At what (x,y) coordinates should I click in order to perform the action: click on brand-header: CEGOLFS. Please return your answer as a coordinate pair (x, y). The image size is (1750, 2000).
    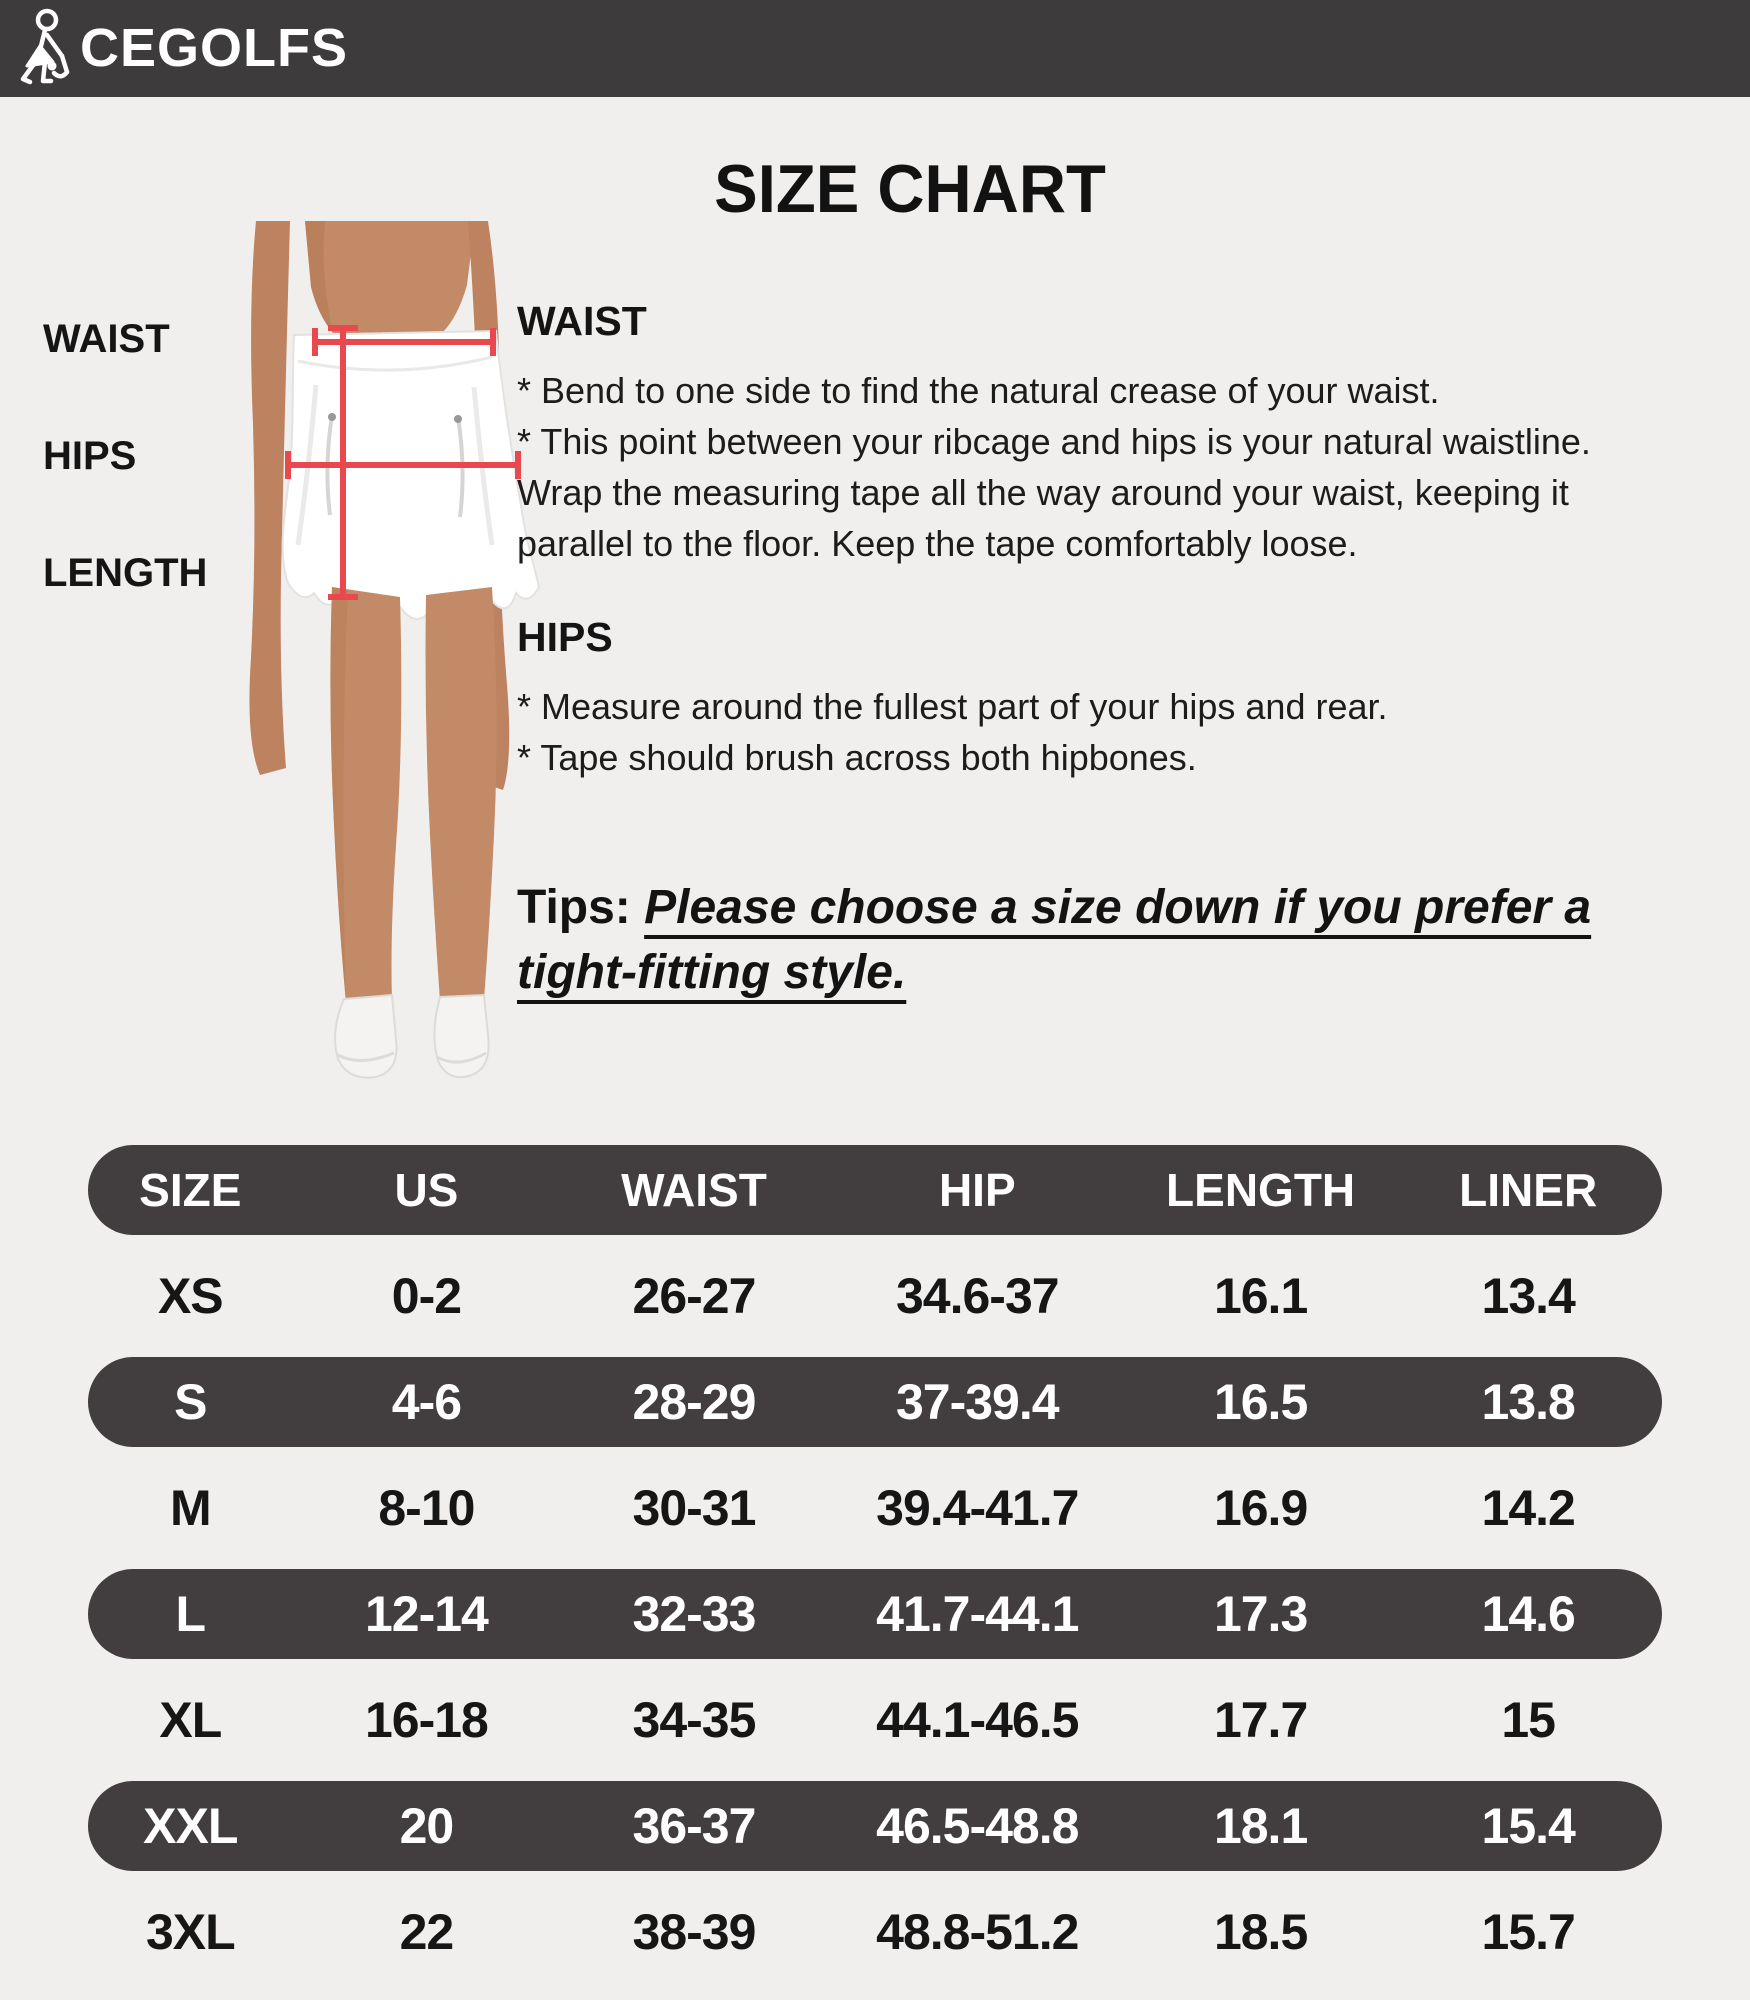
    Looking at the image, I should click on (875, 48).